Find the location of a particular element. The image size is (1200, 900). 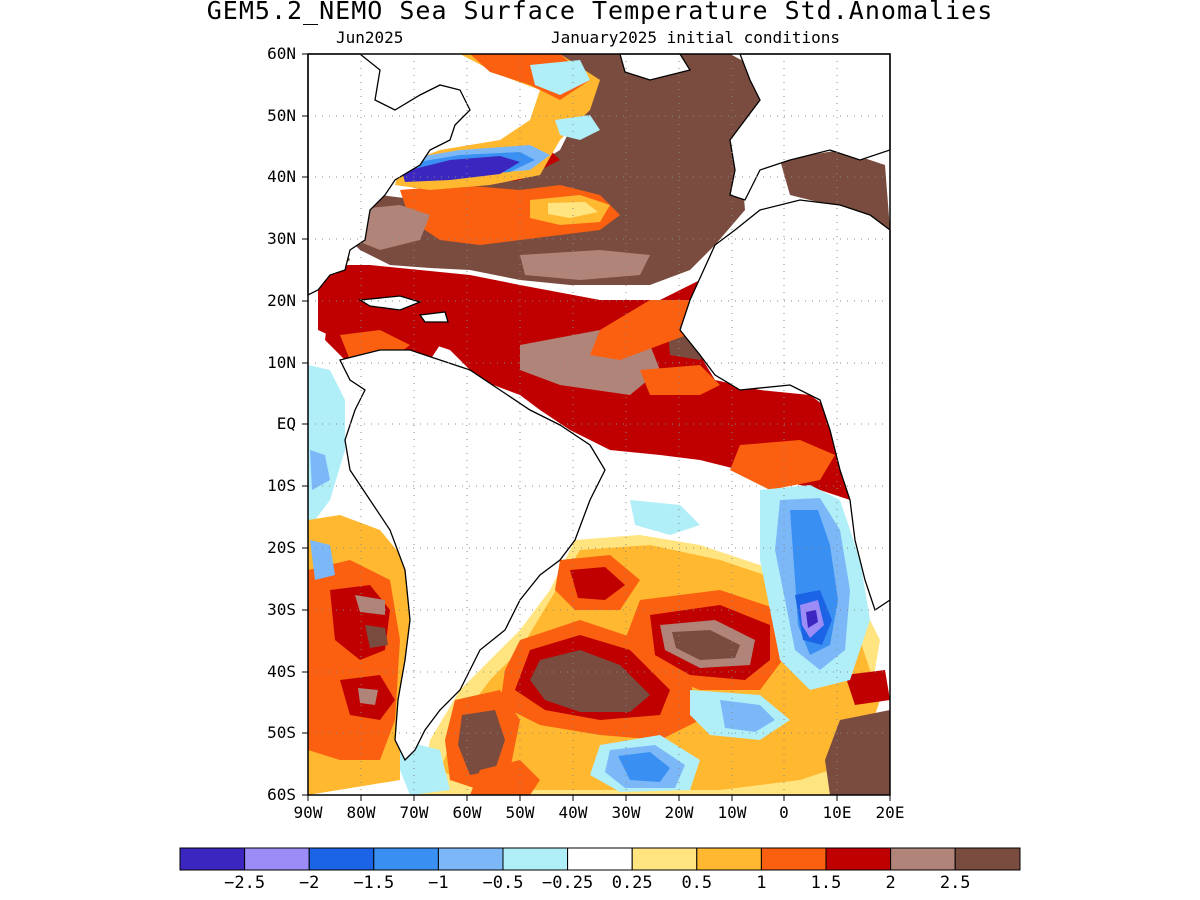

anomaly-region-gulf-of-maine-min is located at coordinates (461, 169).